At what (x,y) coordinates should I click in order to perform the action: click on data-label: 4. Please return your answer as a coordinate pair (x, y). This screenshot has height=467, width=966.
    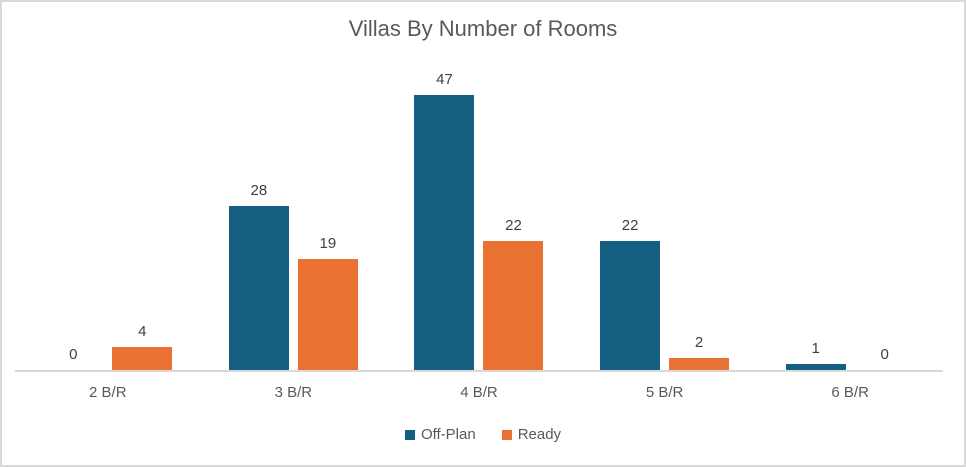
    Looking at the image, I should click on (142, 331).